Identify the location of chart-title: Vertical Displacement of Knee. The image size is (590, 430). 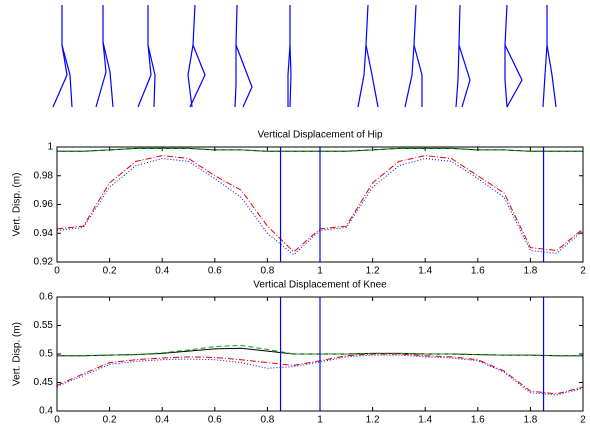
(320, 285).